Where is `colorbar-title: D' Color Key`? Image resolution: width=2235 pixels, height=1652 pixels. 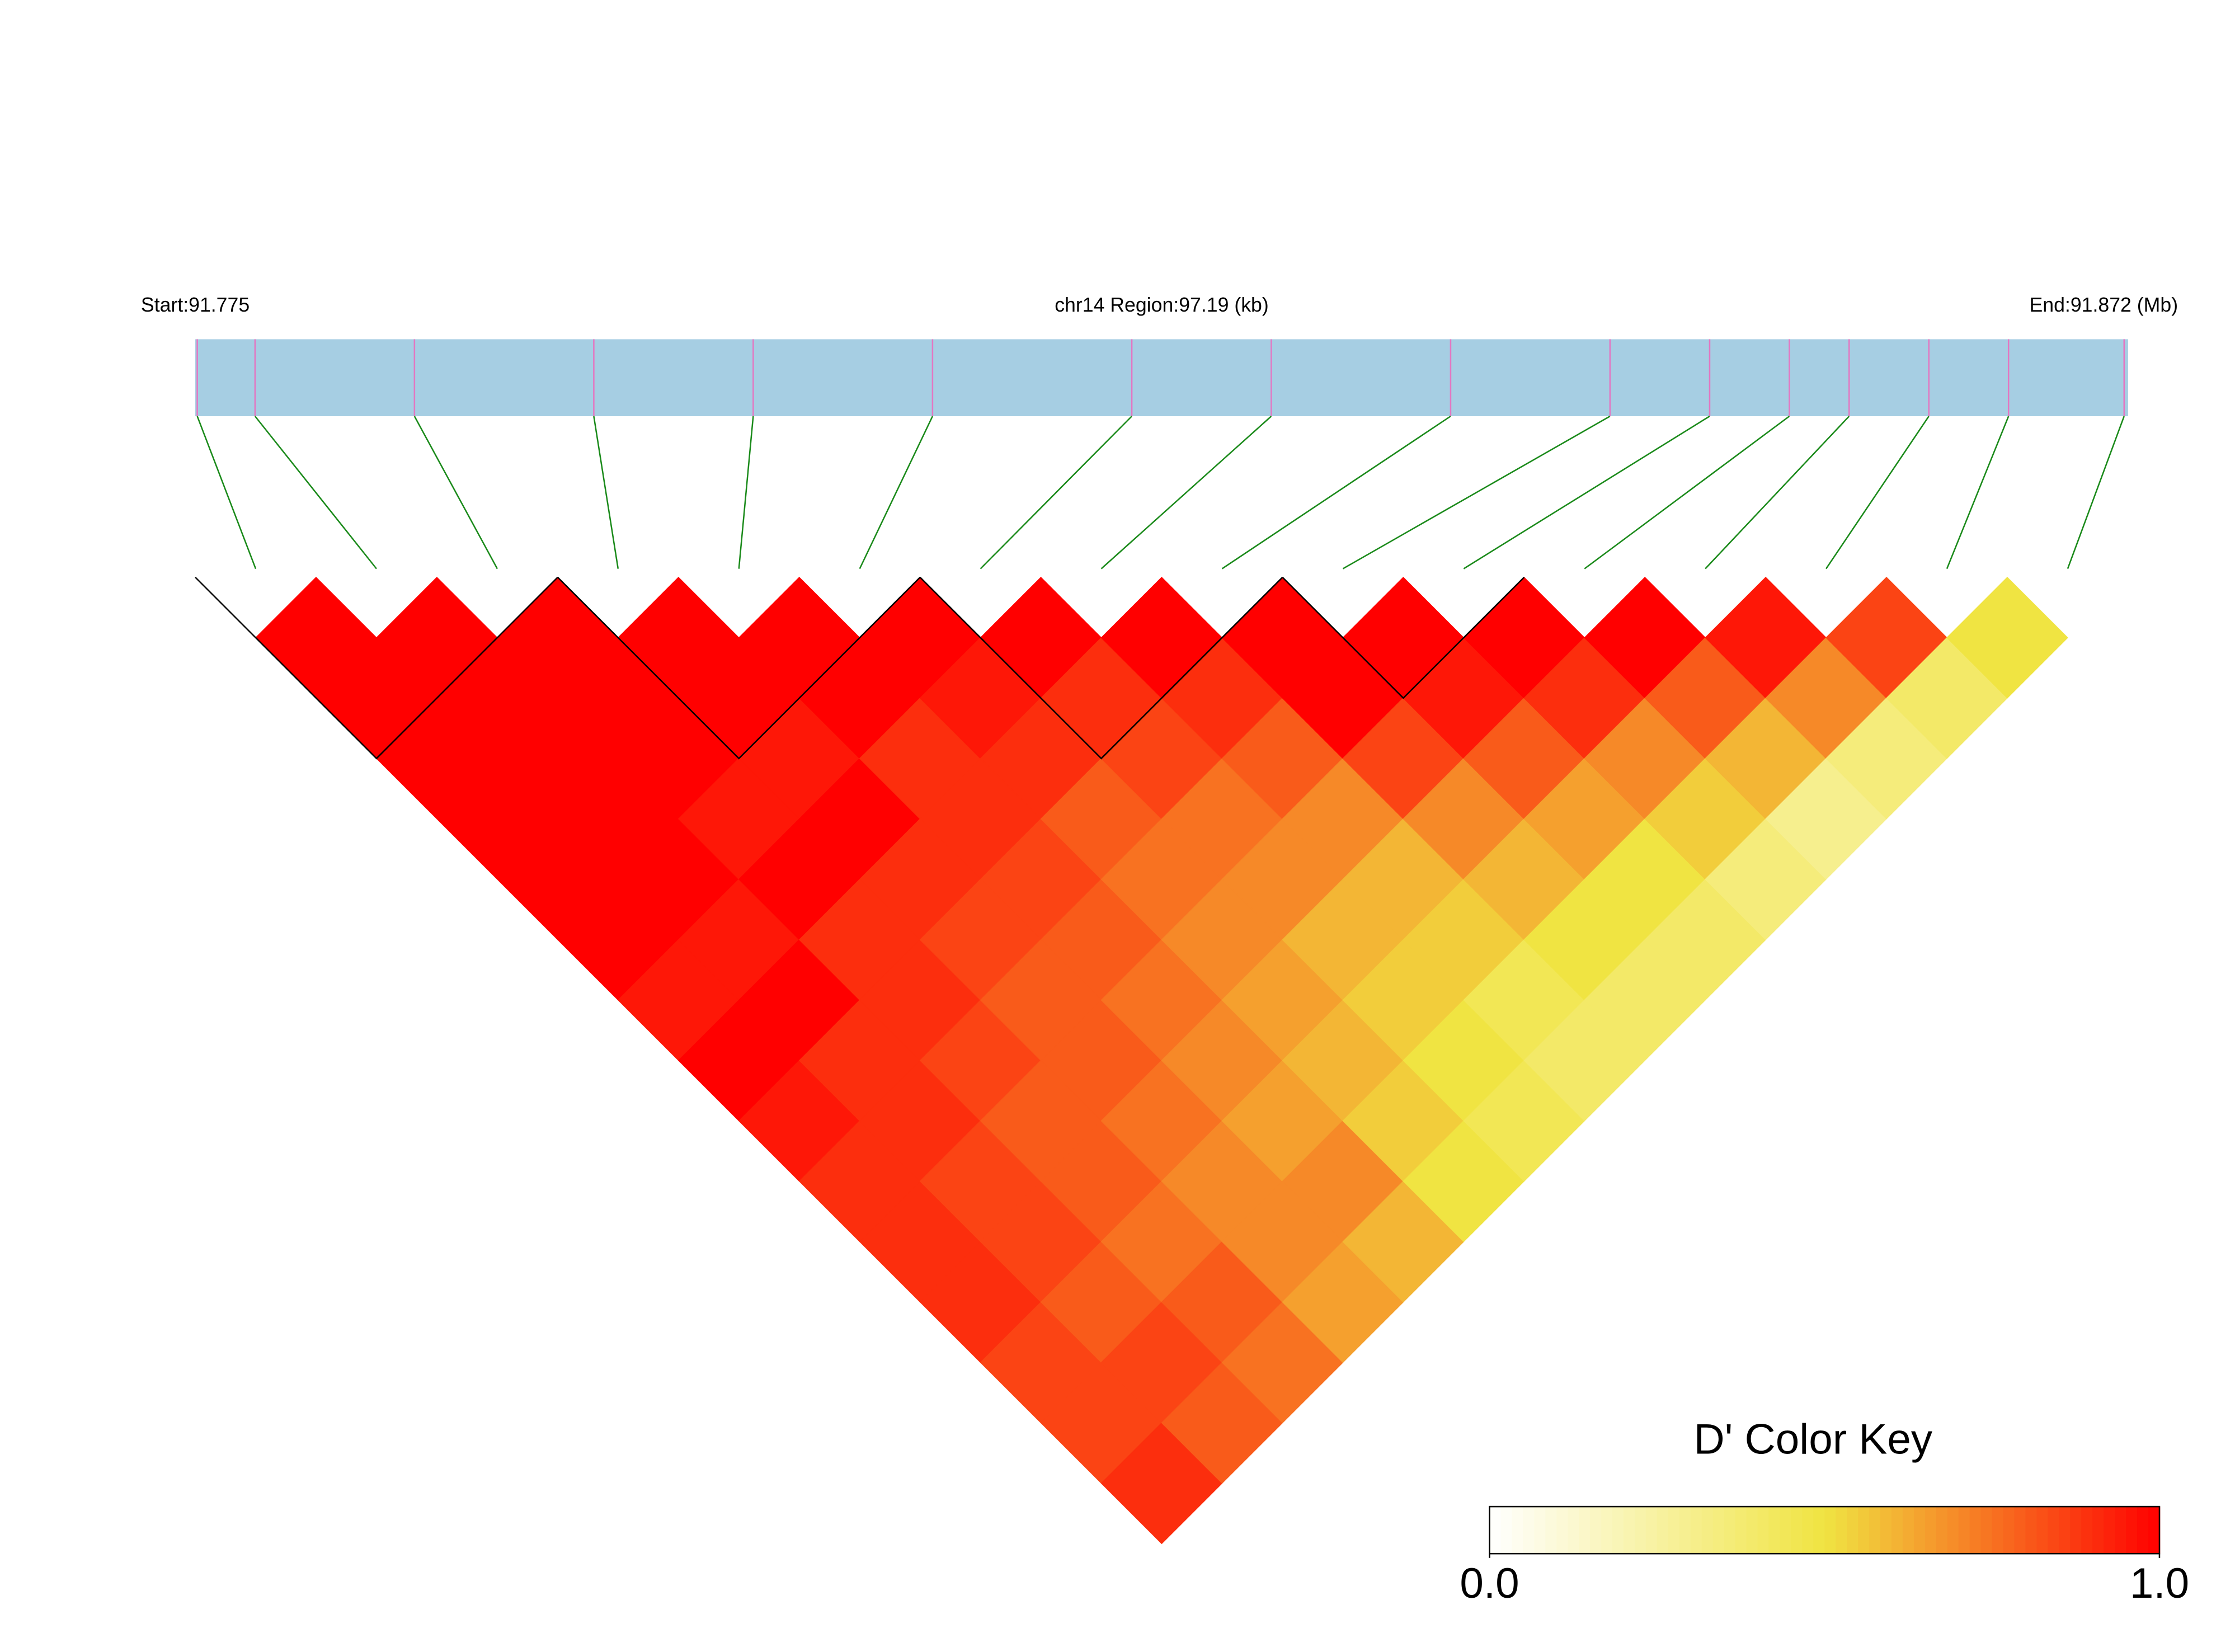
colorbar-title: D' Color Key is located at coordinates (1813, 1439).